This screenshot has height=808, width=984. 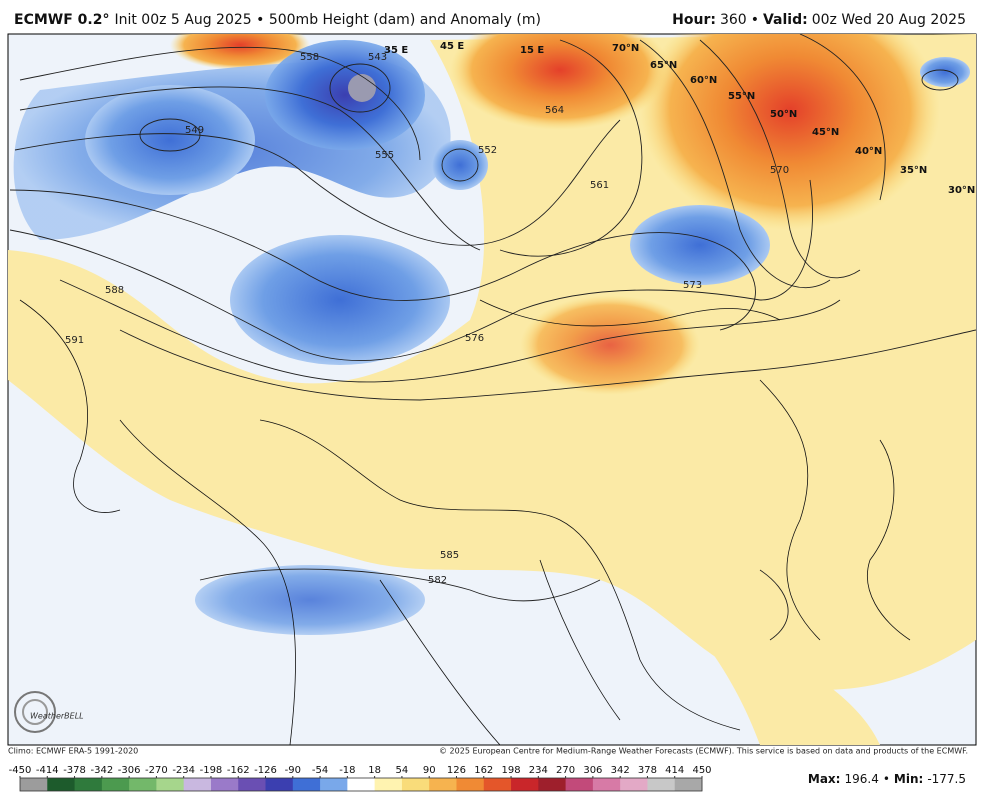 I want to click on colorbar-tick-label: 306, so click(x=592, y=770).